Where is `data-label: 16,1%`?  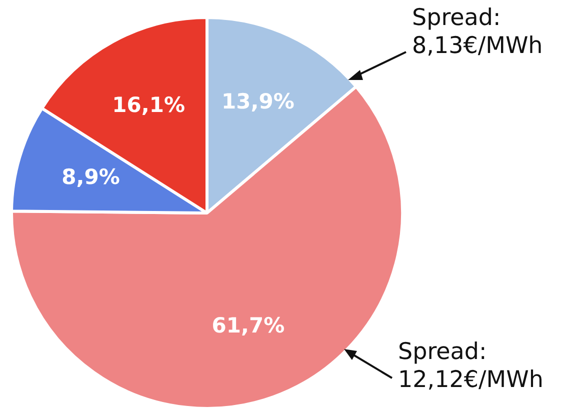
data-label: 16,1% is located at coordinates (149, 105).